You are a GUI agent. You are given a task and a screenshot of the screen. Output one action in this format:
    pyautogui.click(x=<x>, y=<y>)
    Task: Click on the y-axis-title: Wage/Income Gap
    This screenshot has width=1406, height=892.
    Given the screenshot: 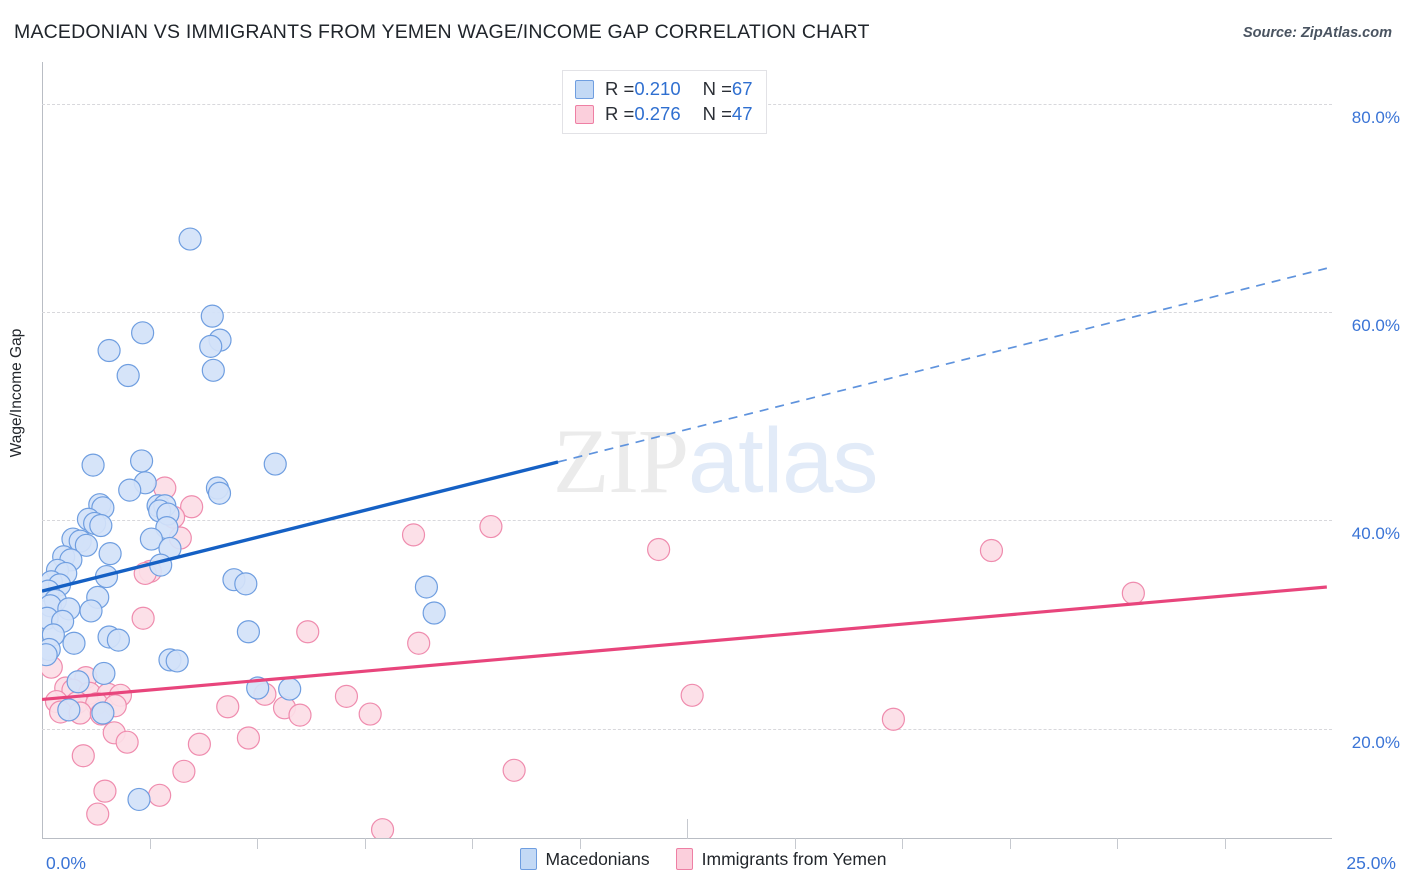 What is the action you would take?
    pyautogui.click(x=16, y=393)
    